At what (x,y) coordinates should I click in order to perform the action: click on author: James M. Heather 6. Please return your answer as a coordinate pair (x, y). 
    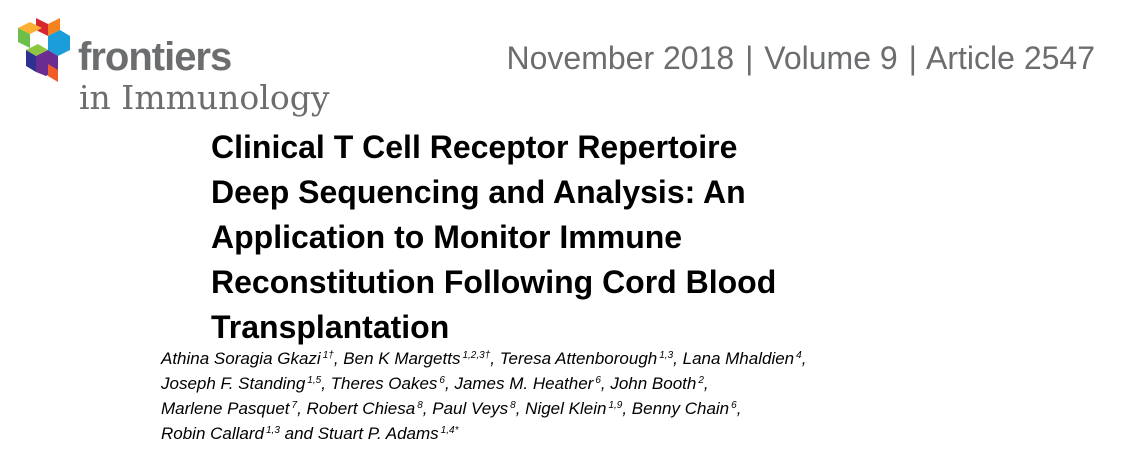
    Looking at the image, I should click on (527, 383).